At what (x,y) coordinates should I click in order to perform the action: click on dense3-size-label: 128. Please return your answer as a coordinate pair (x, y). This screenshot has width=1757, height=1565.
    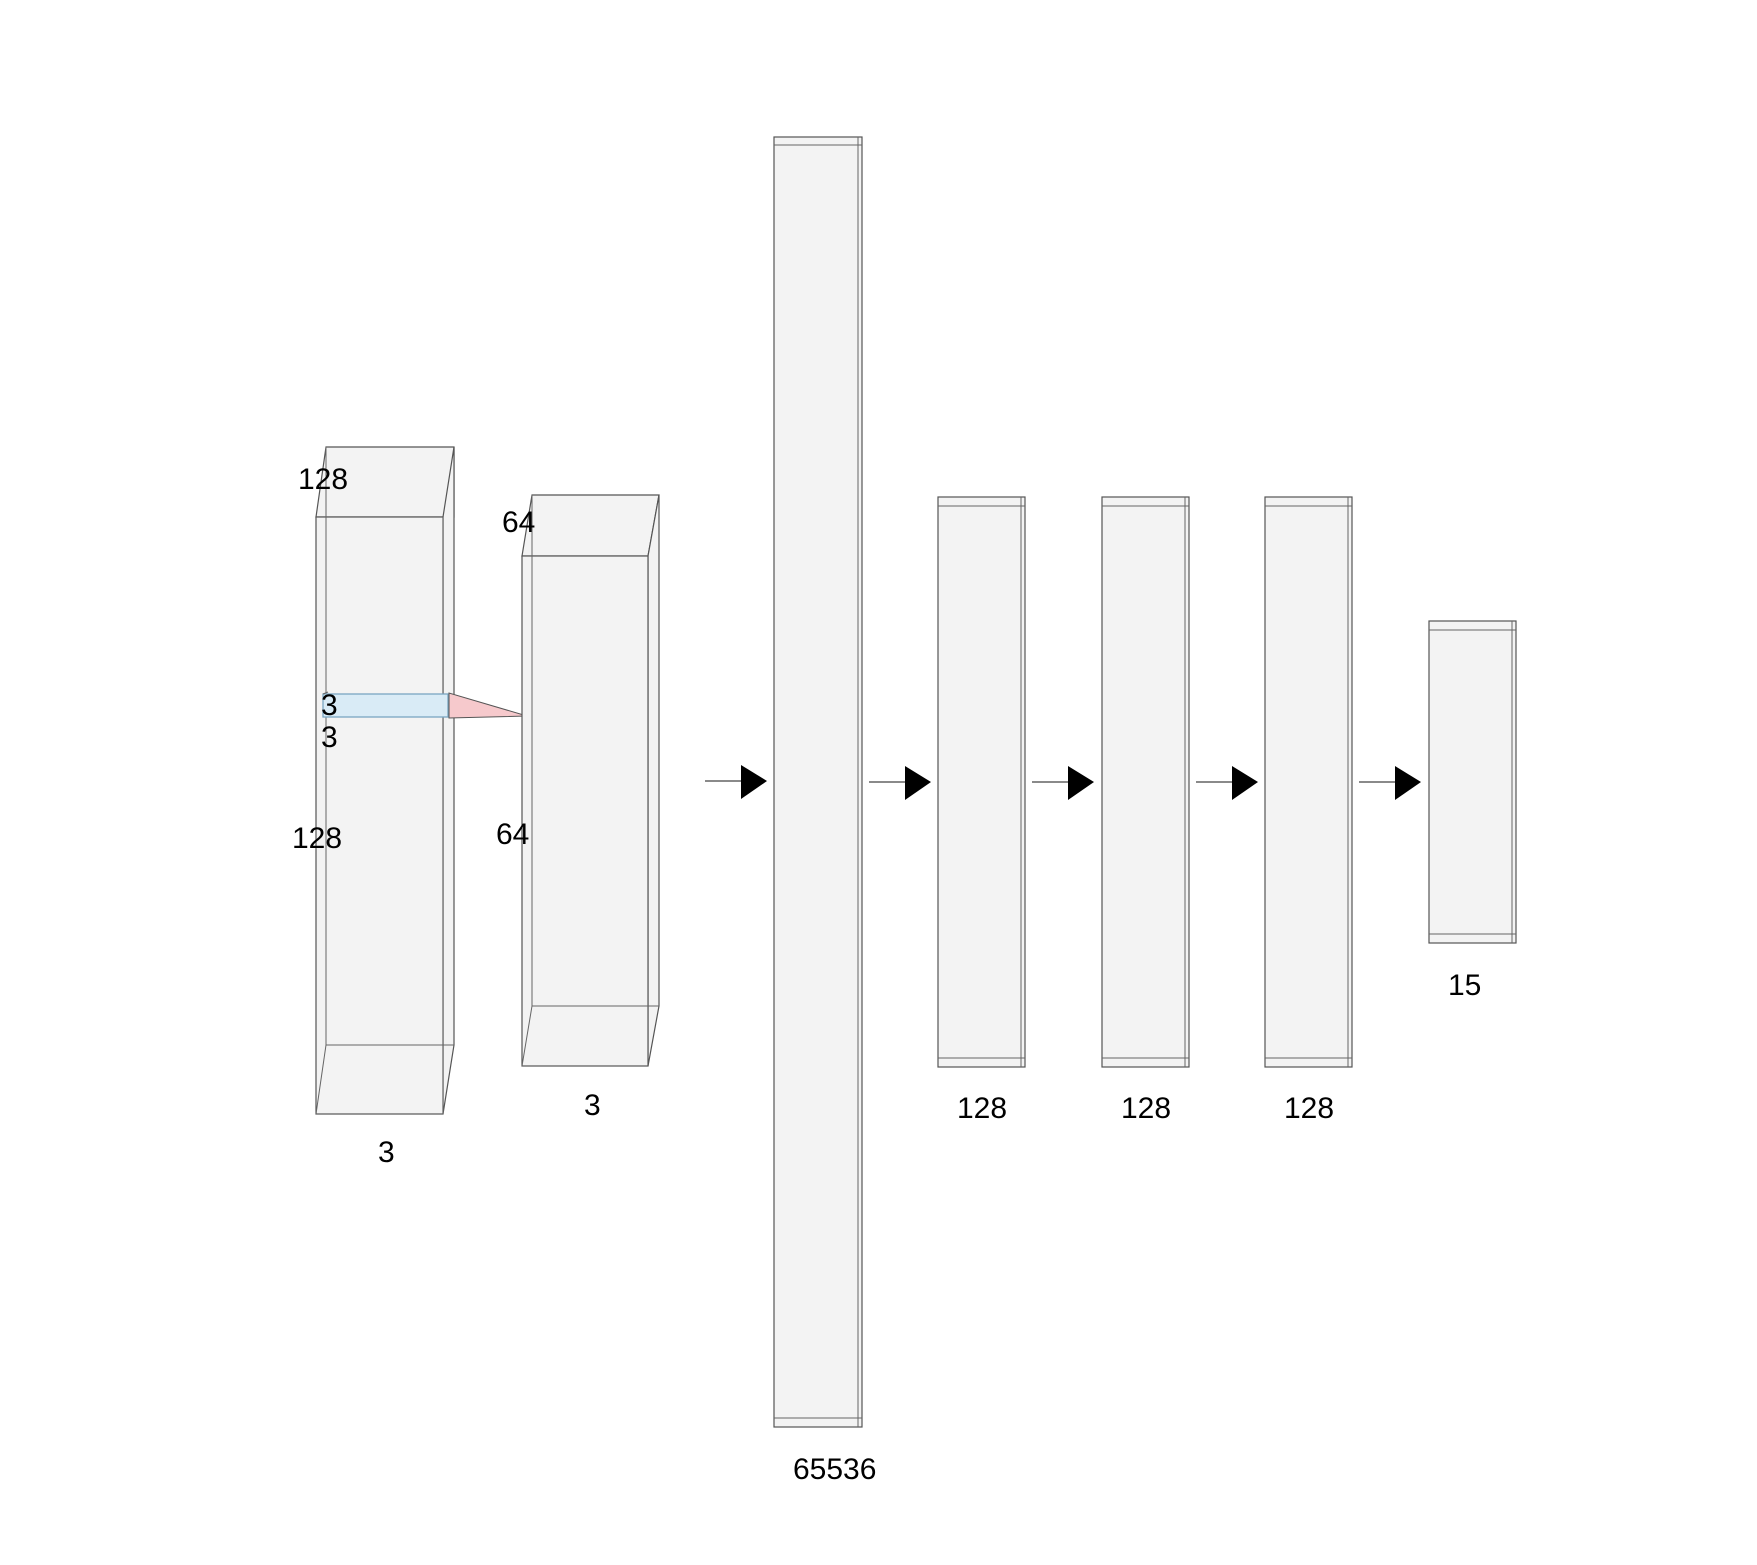
    Looking at the image, I should click on (1309, 1108).